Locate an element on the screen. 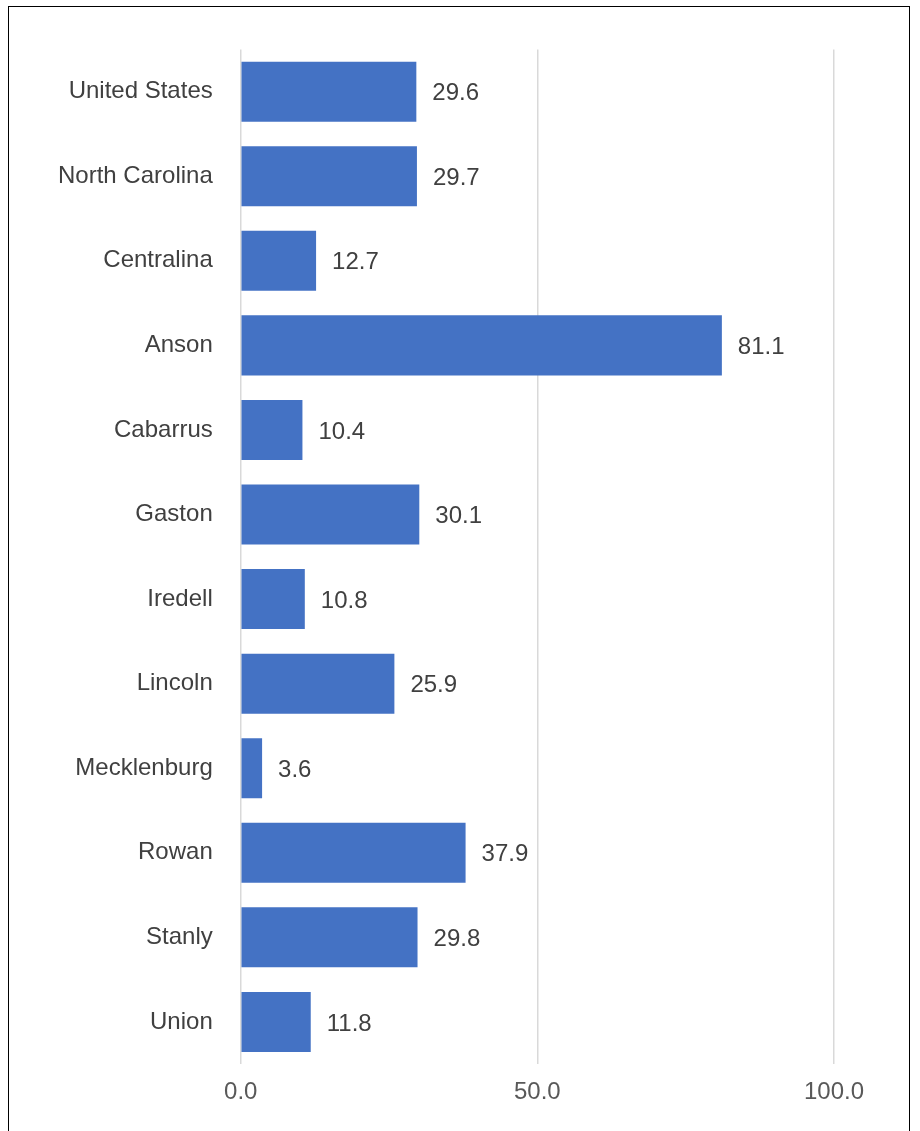  data-label: 29.7 is located at coordinates (456, 176).